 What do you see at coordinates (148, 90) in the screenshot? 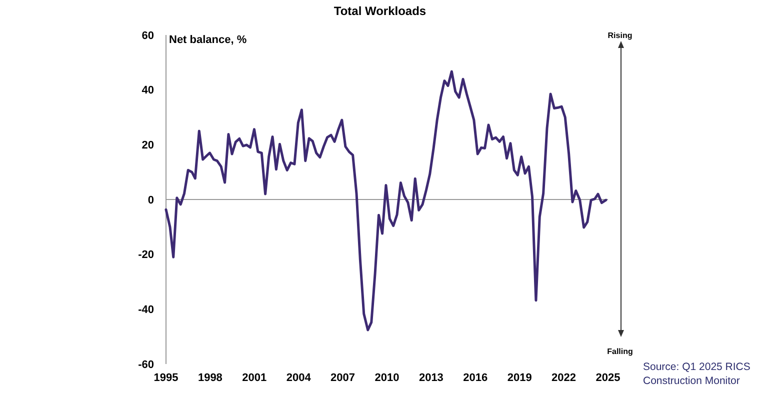
I see `y-tick-label: 40` at bounding box center [148, 90].